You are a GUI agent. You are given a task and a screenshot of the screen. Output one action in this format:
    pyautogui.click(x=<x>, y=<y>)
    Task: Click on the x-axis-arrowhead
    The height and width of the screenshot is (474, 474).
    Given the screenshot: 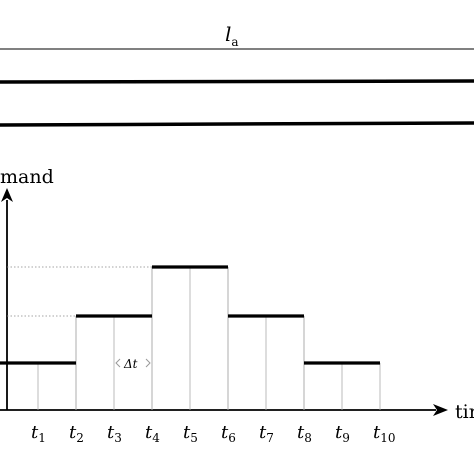 What is the action you would take?
    pyautogui.click(x=440, y=410)
    